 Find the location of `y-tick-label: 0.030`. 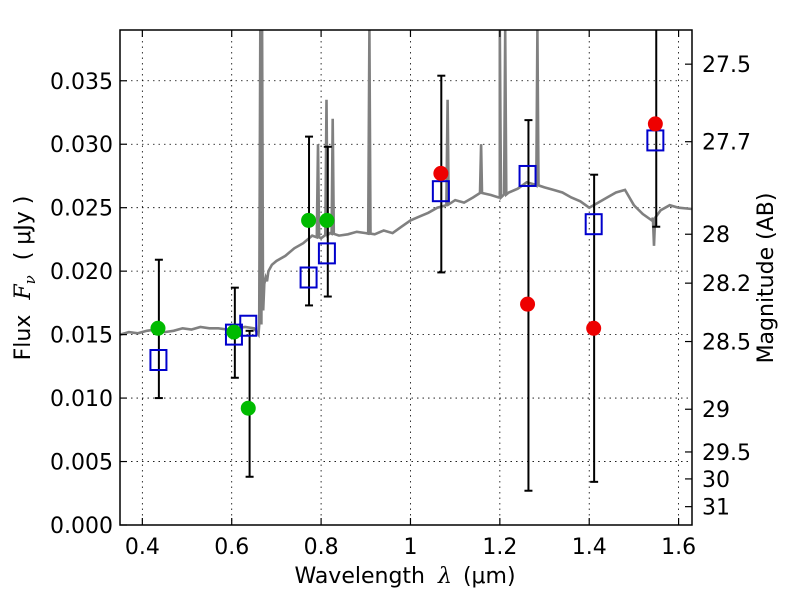

y-tick-label: 0.030 is located at coordinates (81, 145).